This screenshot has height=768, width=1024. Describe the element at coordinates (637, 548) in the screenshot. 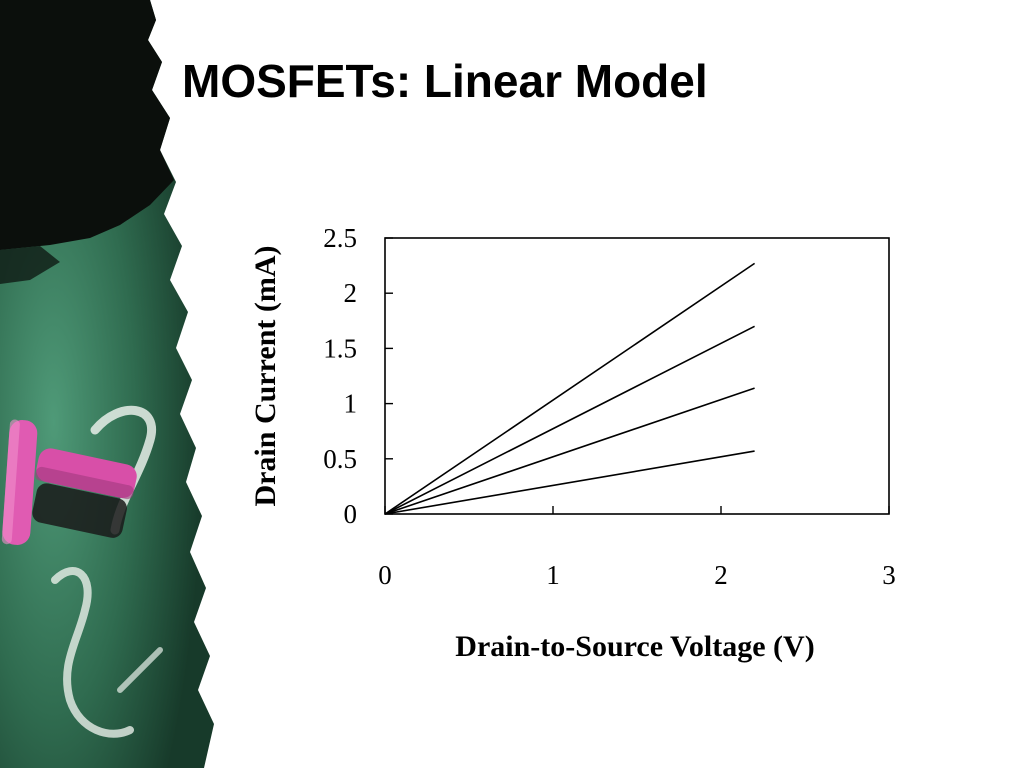

I see `x-axis-ticks: 0 1 2 3` at that location.